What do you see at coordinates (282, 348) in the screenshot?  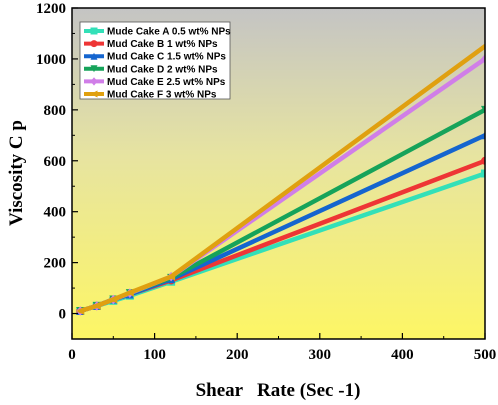 I see `x-axis: 0 100 200 300 400 500` at bounding box center [282, 348].